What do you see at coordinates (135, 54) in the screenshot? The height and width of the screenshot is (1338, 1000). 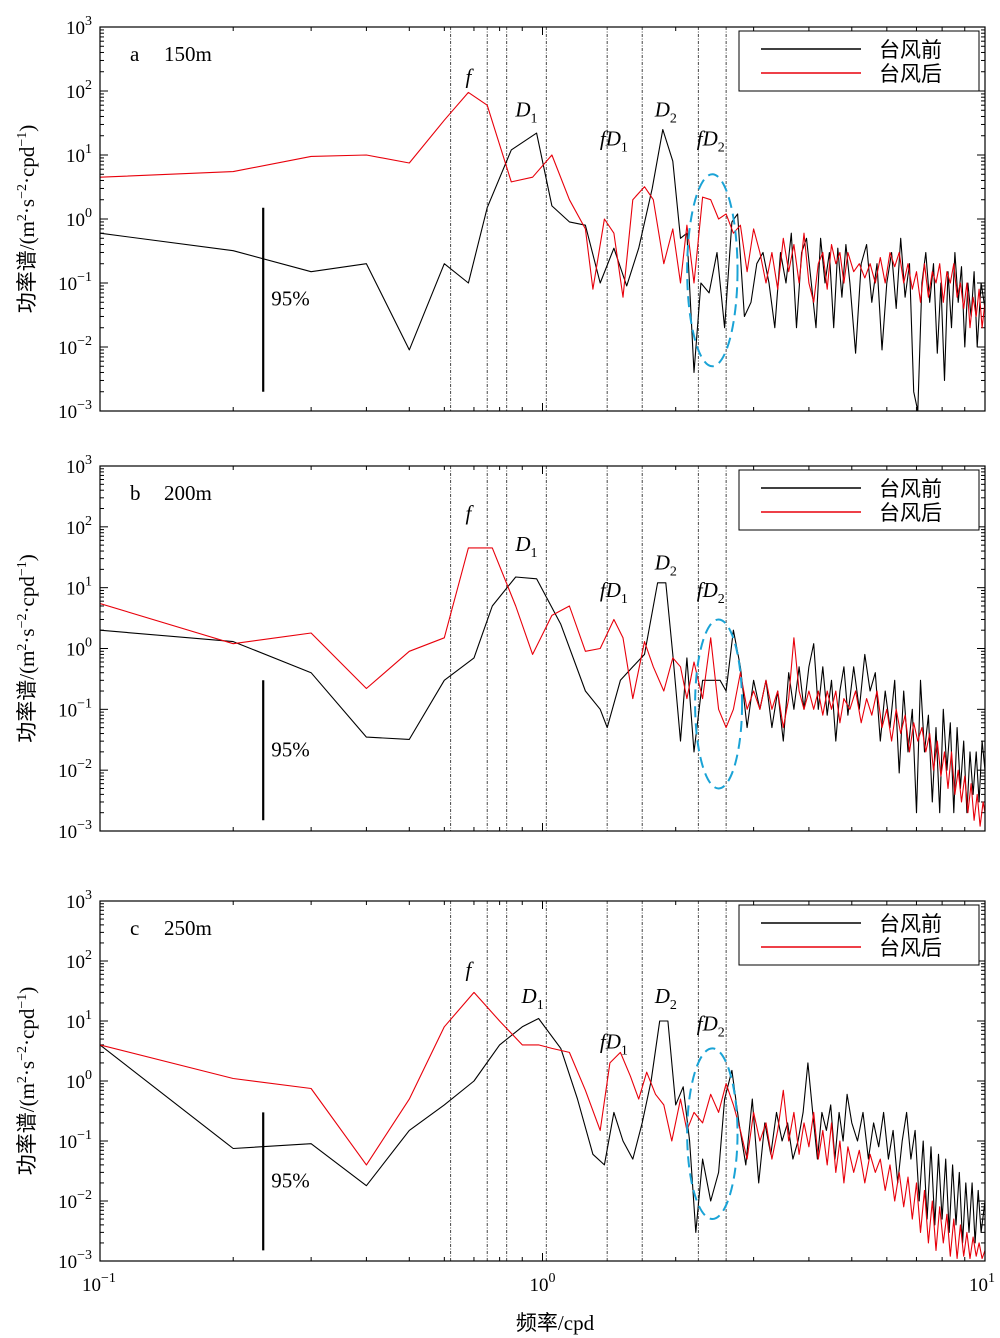 I see `panel-label: a` at bounding box center [135, 54].